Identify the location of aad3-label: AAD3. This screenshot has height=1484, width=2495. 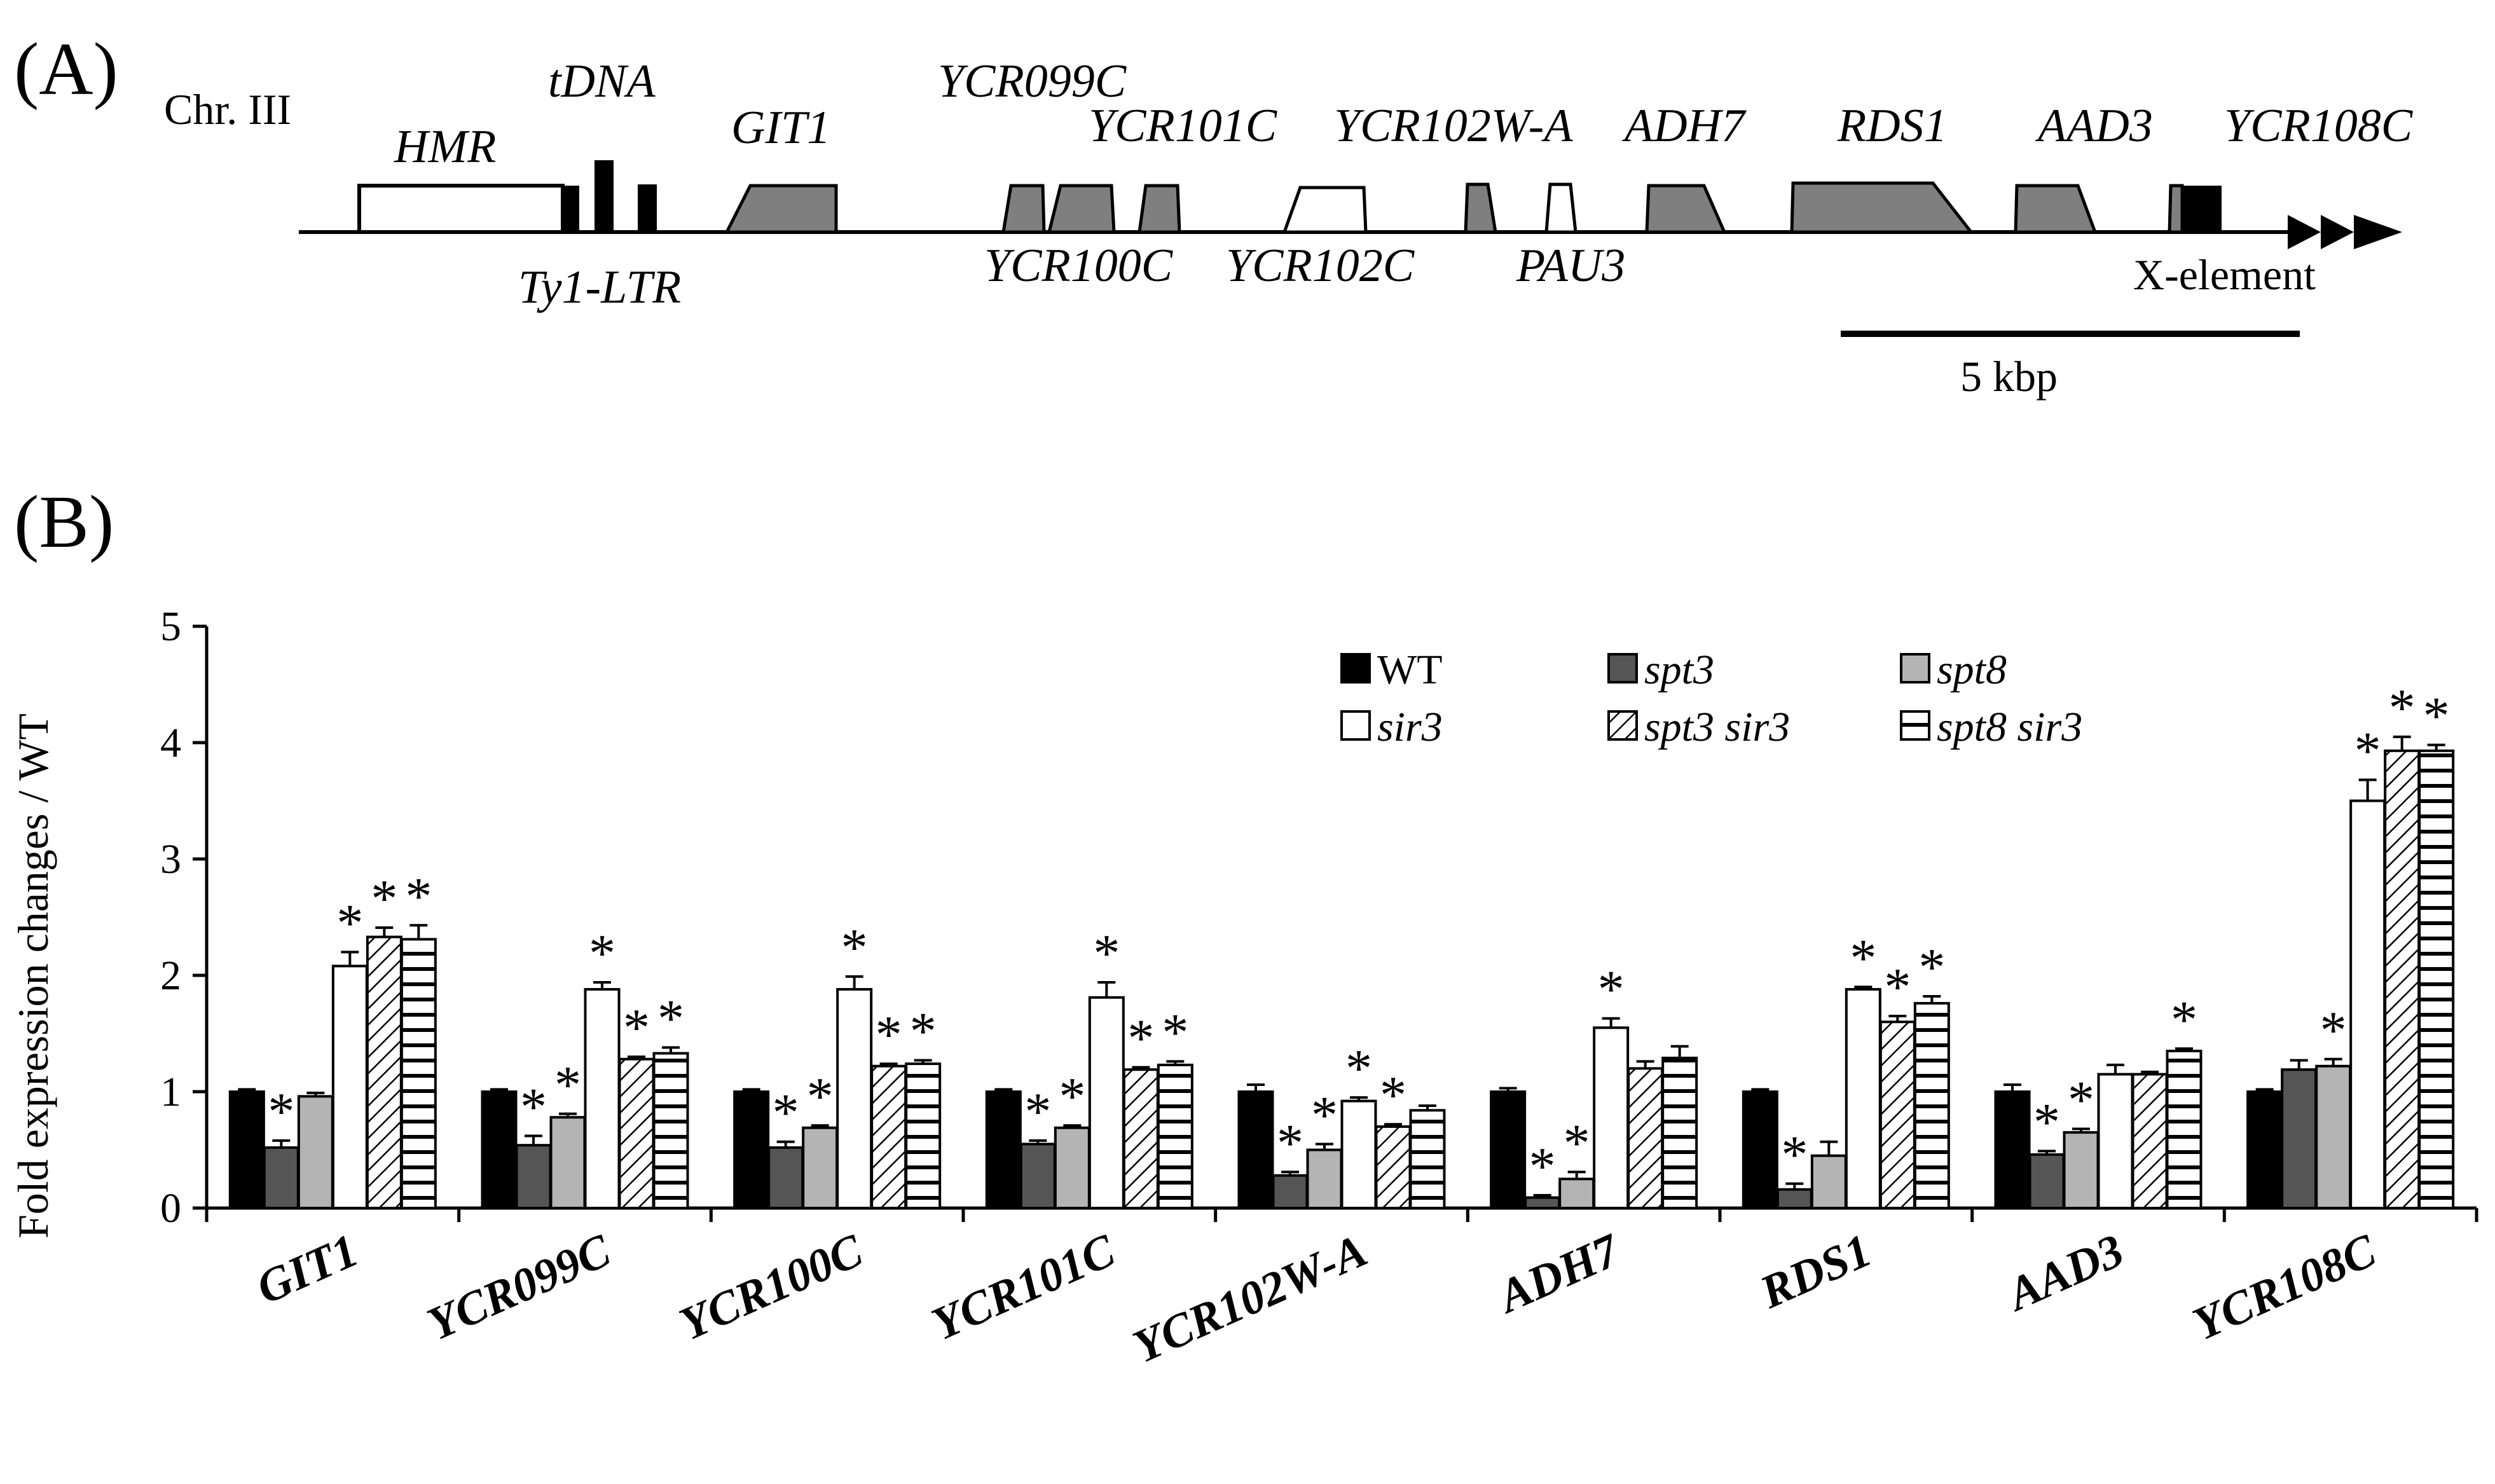
(2094, 126).